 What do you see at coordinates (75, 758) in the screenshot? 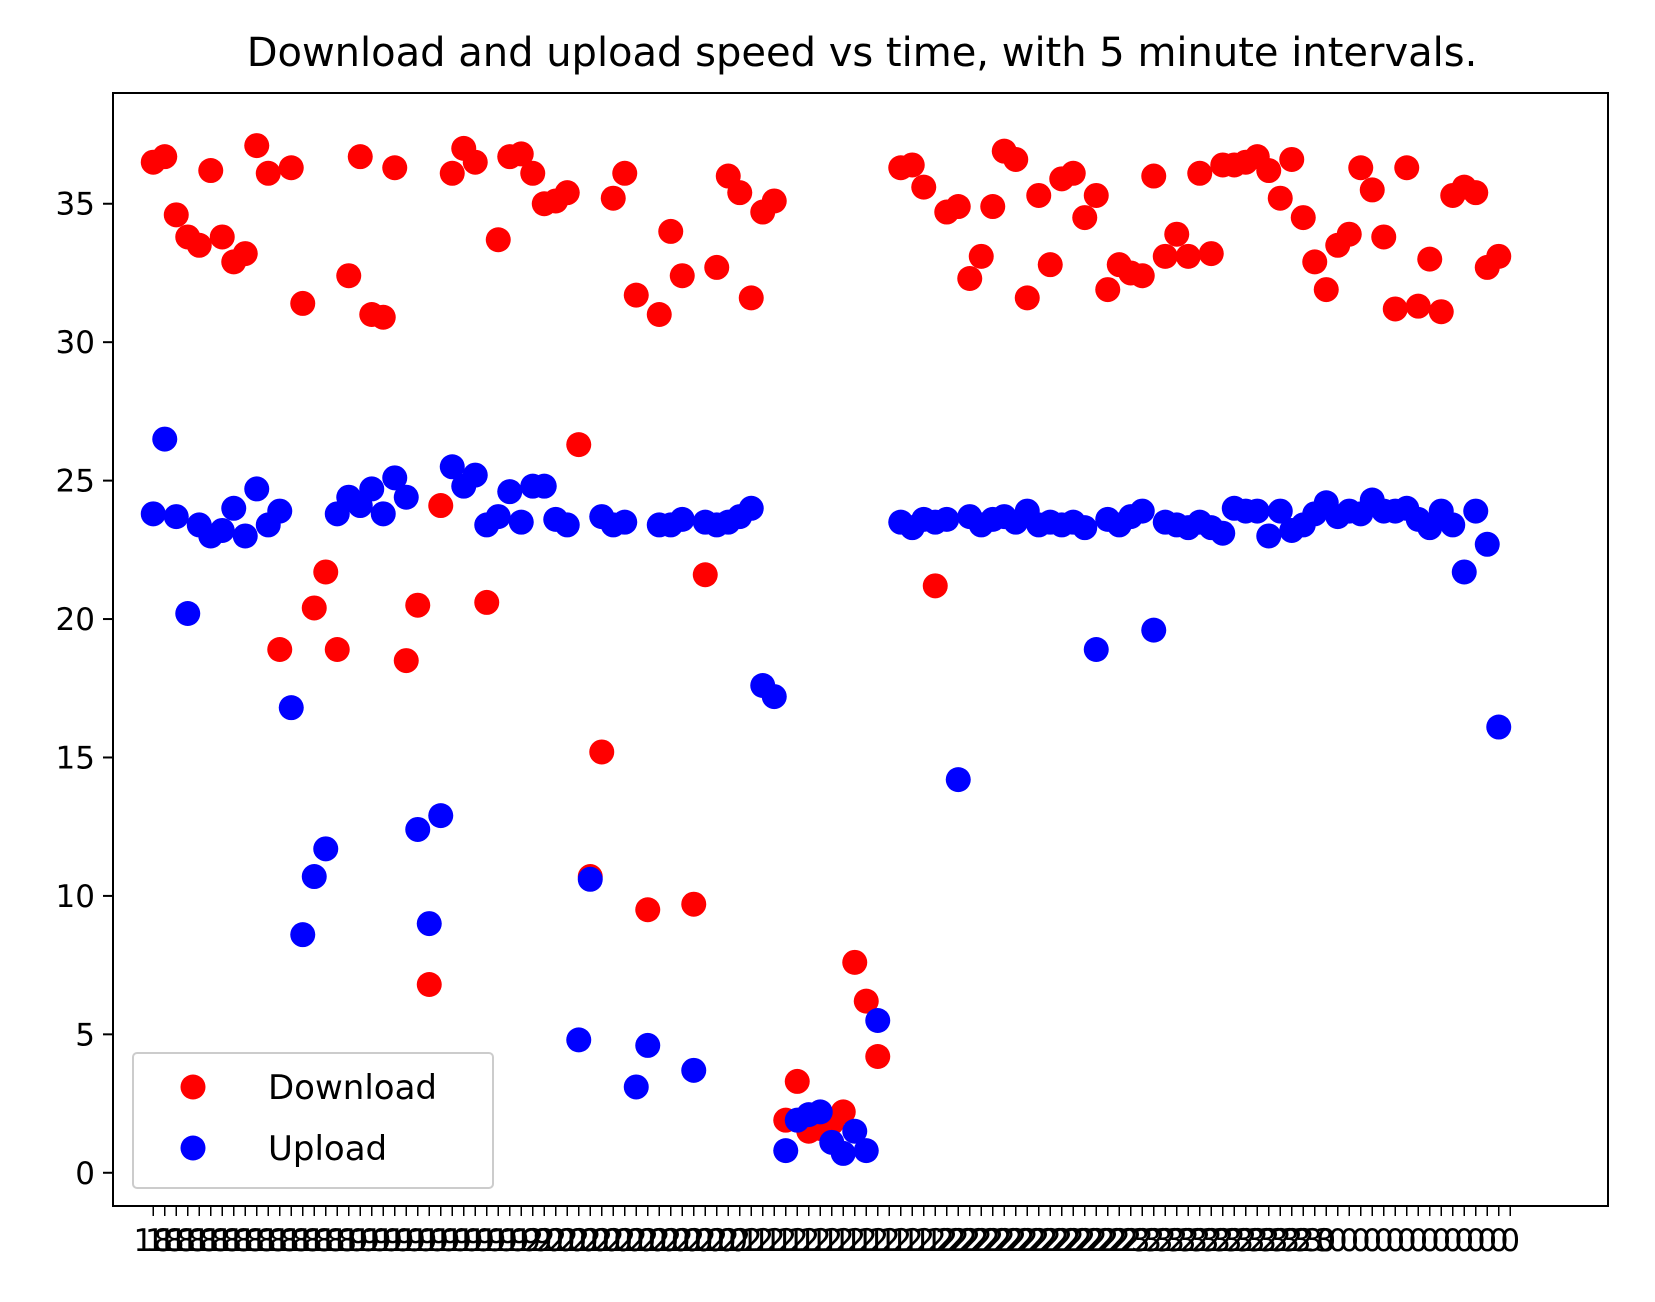
I see `y-tick-label: 15` at bounding box center [75, 758].